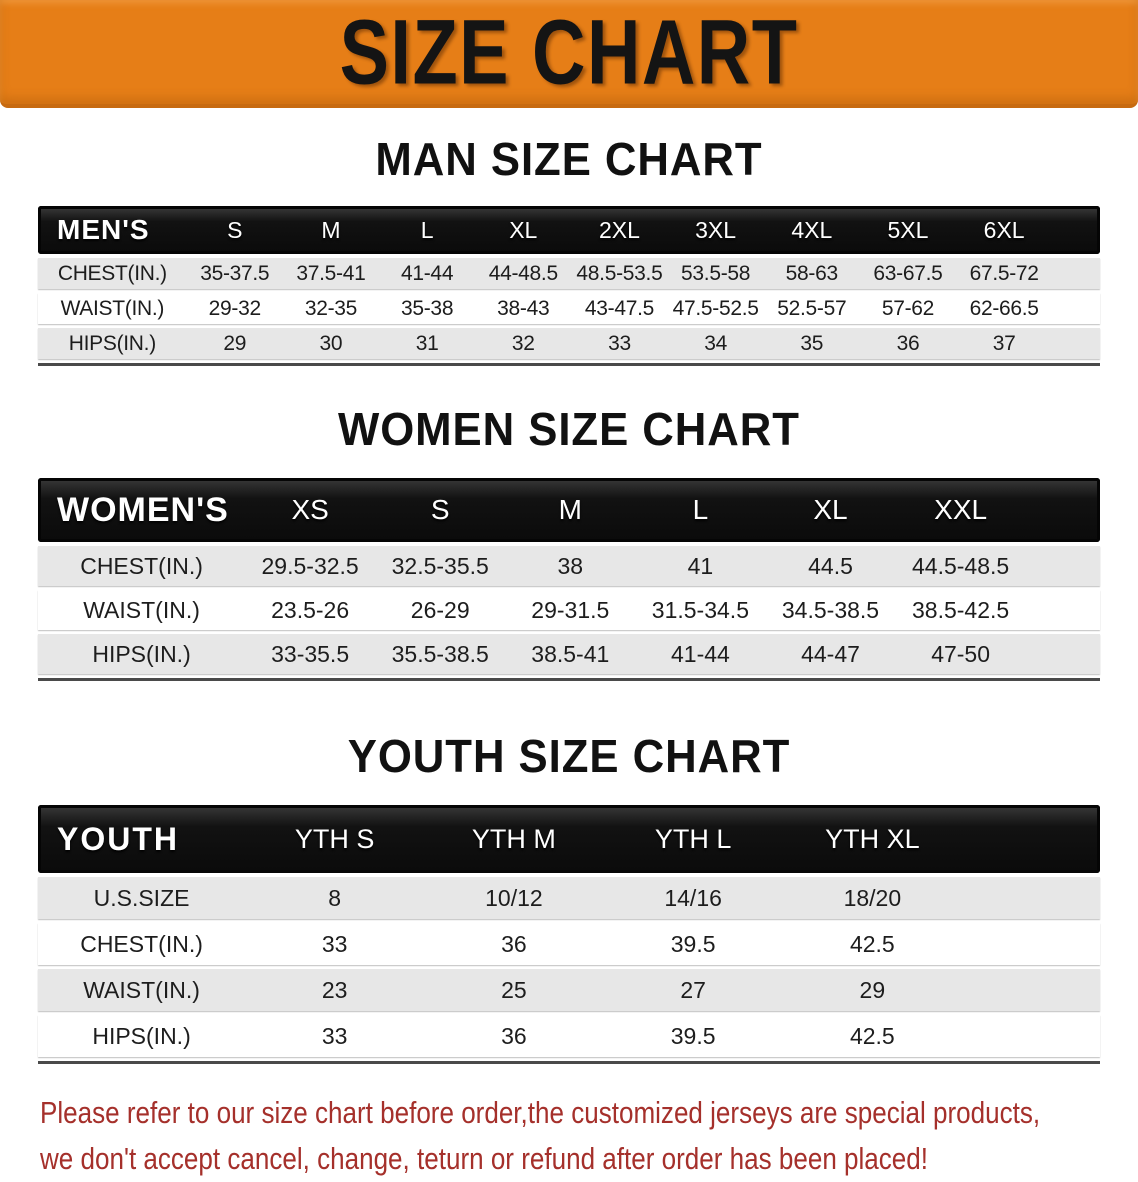 This screenshot has width=1138, height=1182. I want to click on size-value: 26-29, so click(440, 609).